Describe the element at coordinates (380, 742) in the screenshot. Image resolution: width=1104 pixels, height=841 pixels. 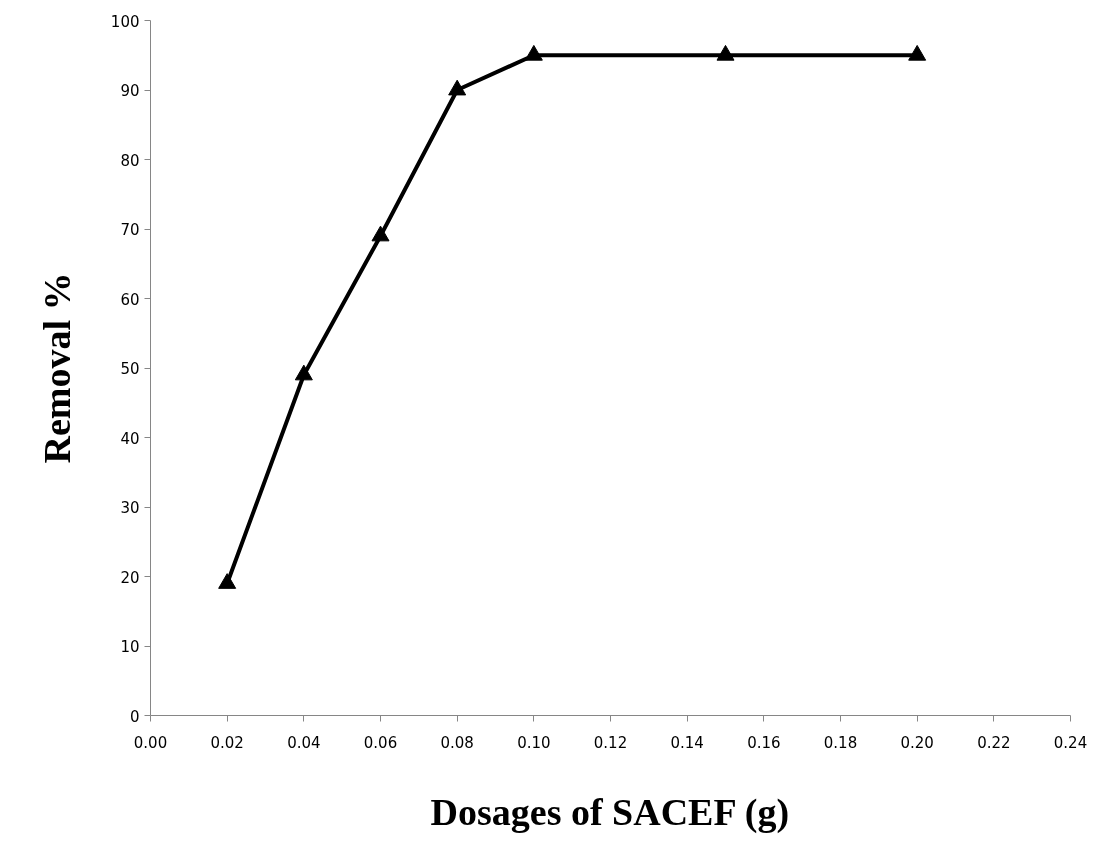
I see `x-tick-label: 0.06` at that location.